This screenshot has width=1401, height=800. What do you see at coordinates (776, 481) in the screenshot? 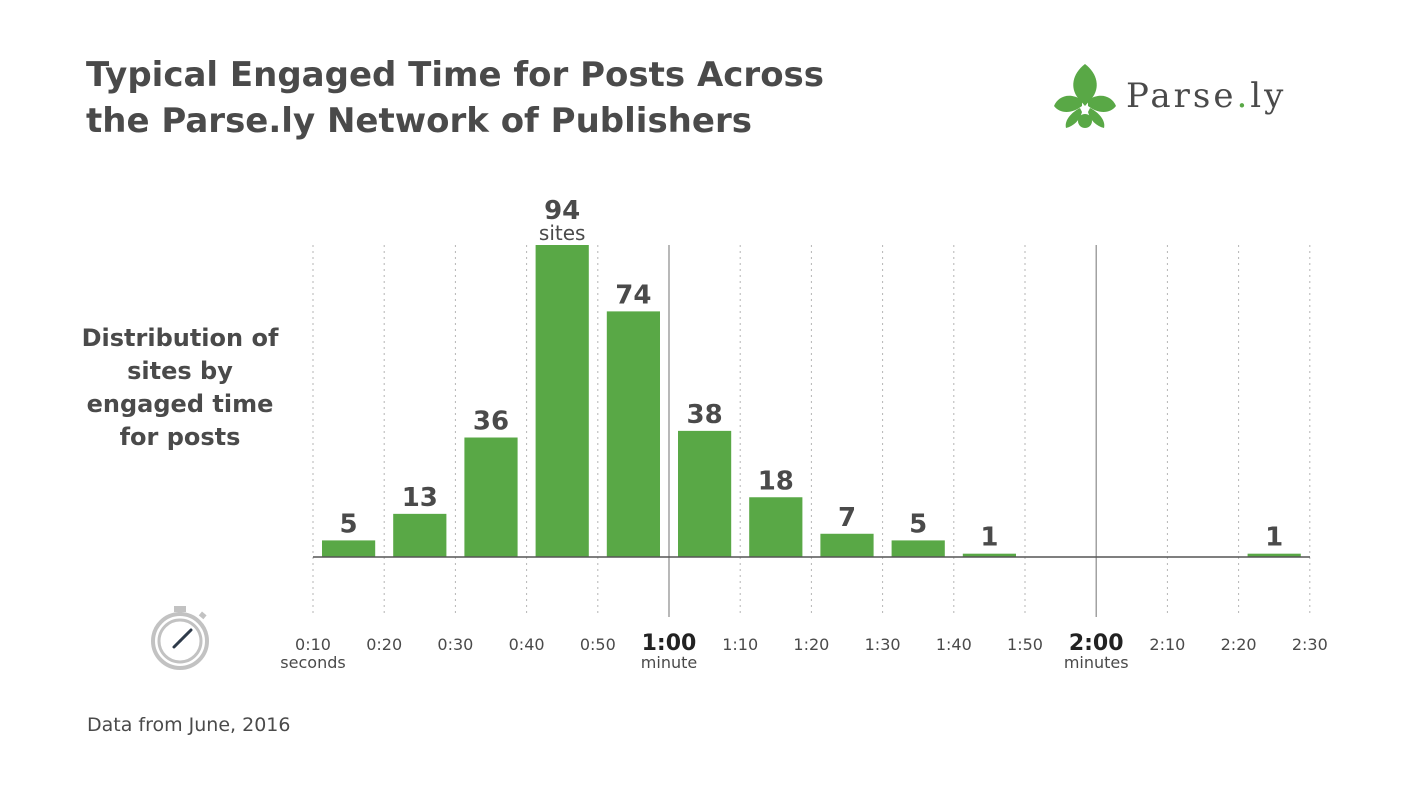
I see `bar-value-label: 18` at bounding box center [776, 481].